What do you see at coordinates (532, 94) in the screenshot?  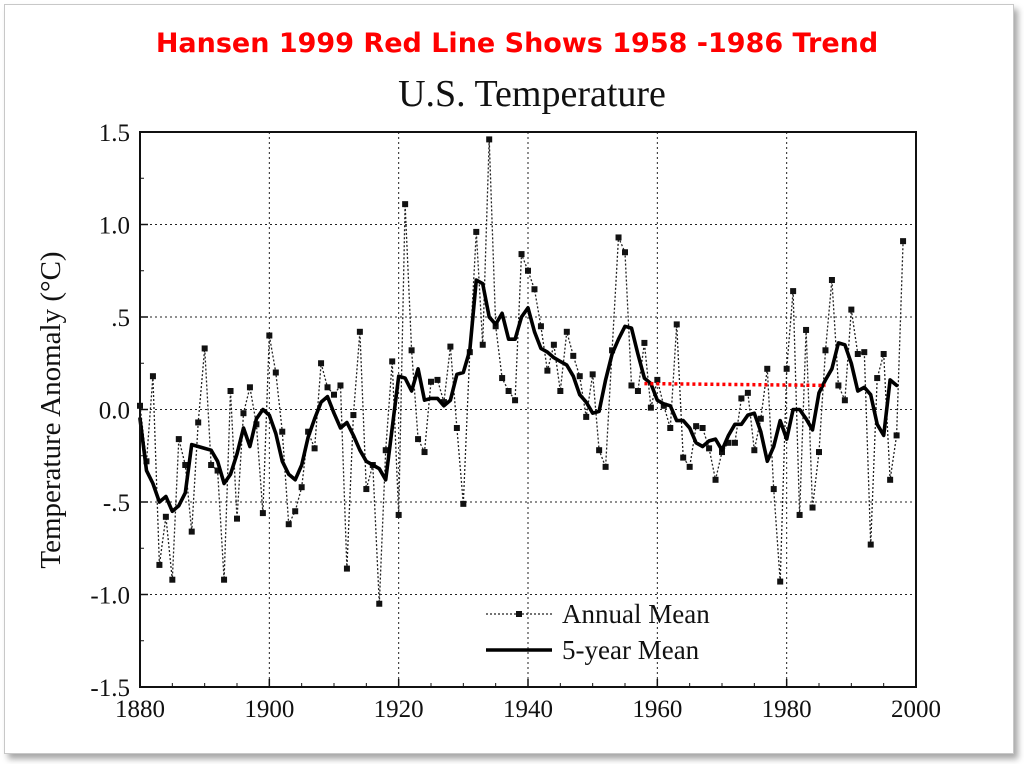 I see `chart-title: U.S. Temperature` at bounding box center [532, 94].